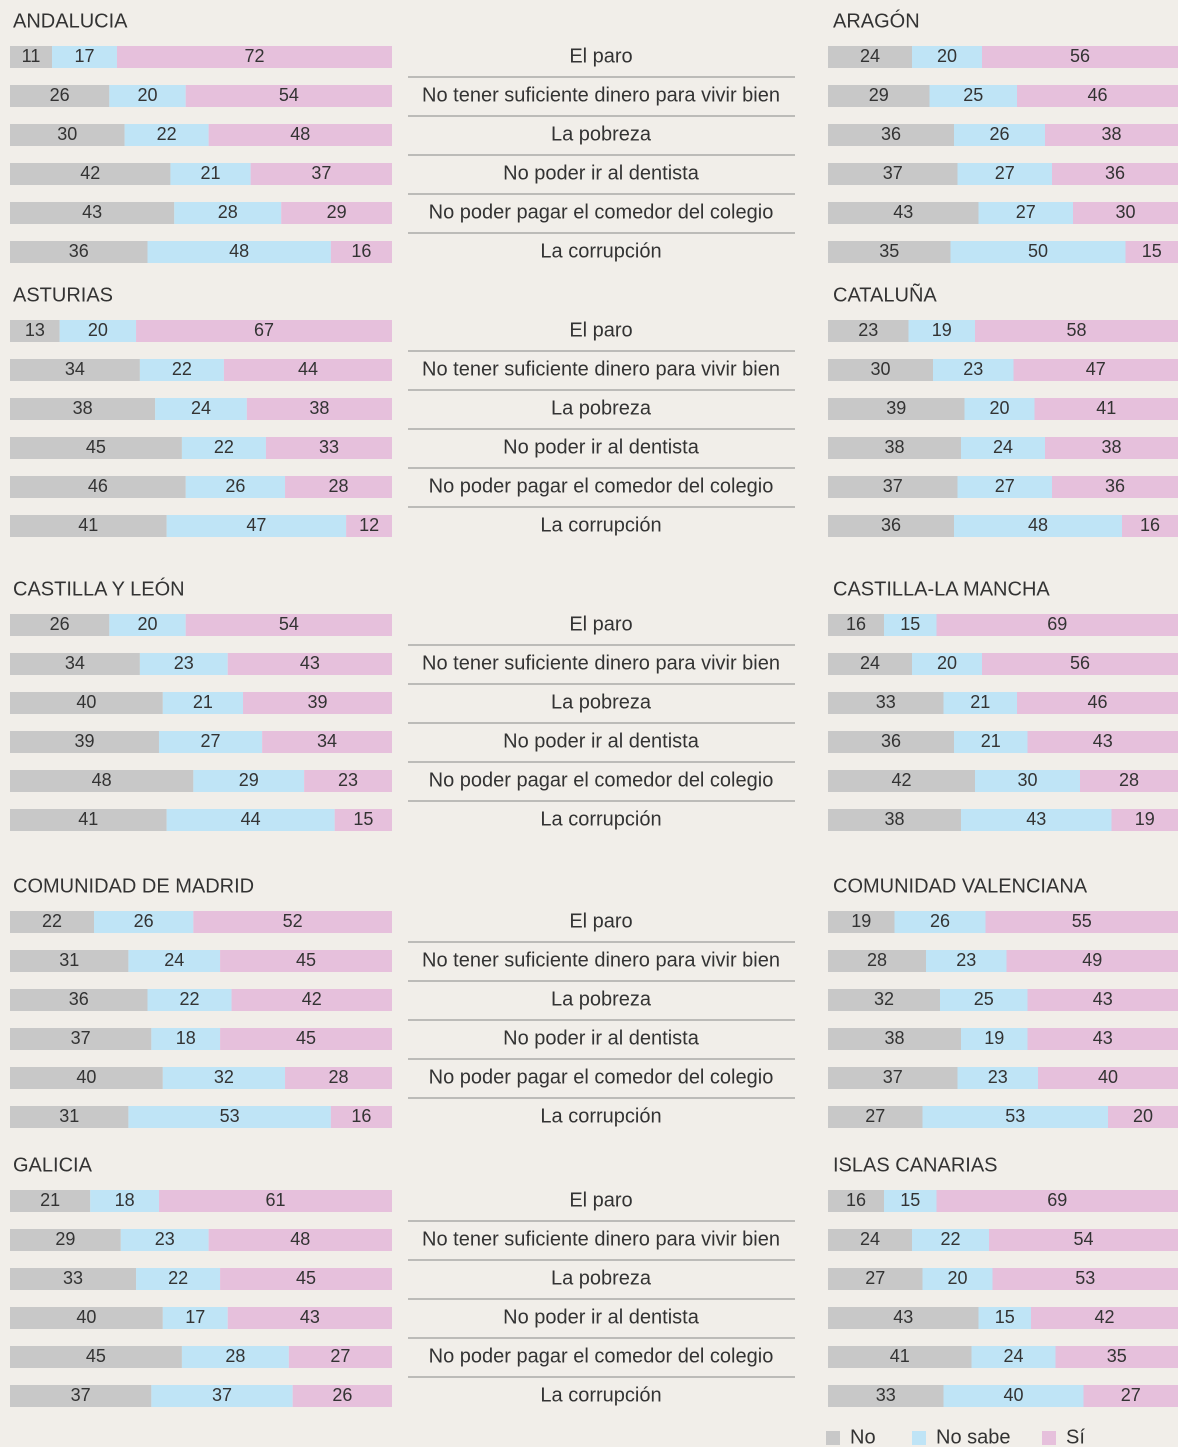 The width and height of the screenshot is (1178, 1447). I want to click on value-label: 54, so click(289, 624).